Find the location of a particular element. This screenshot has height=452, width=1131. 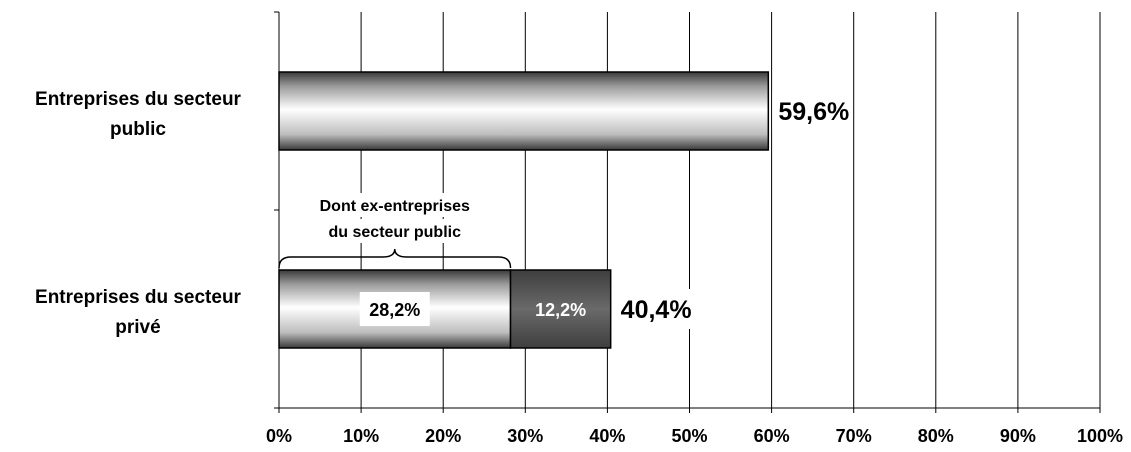

segment-label-box is located at coordinates (394, 309).